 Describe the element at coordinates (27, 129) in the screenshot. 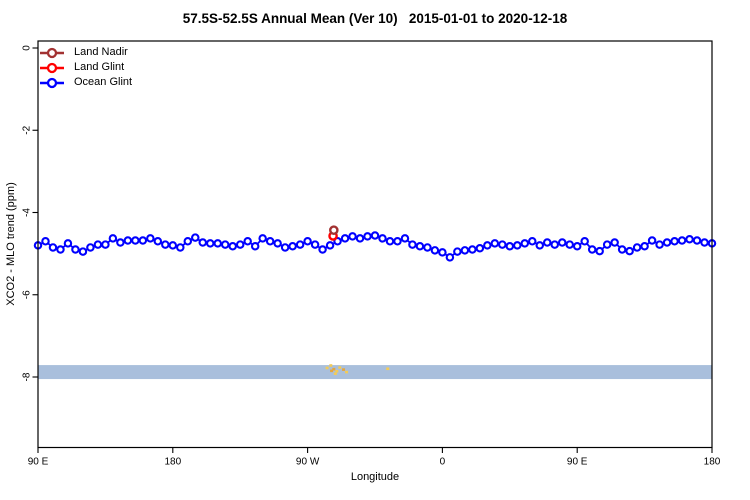

I see `y-tick-label: -2` at that location.